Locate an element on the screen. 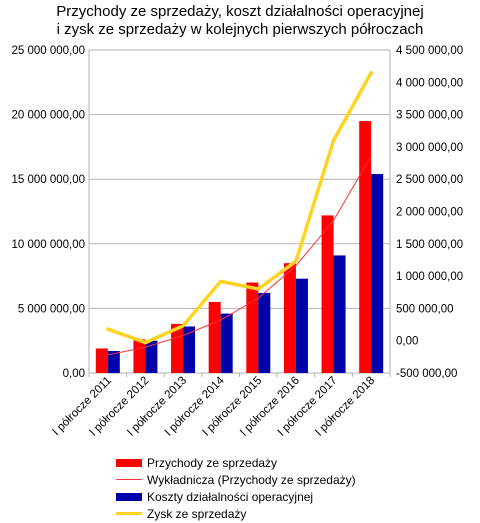 The width and height of the screenshot is (480, 523). legend-item-trendline: Wykładnicza (Przychody ze sprzedaży) is located at coordinates (236, 480).